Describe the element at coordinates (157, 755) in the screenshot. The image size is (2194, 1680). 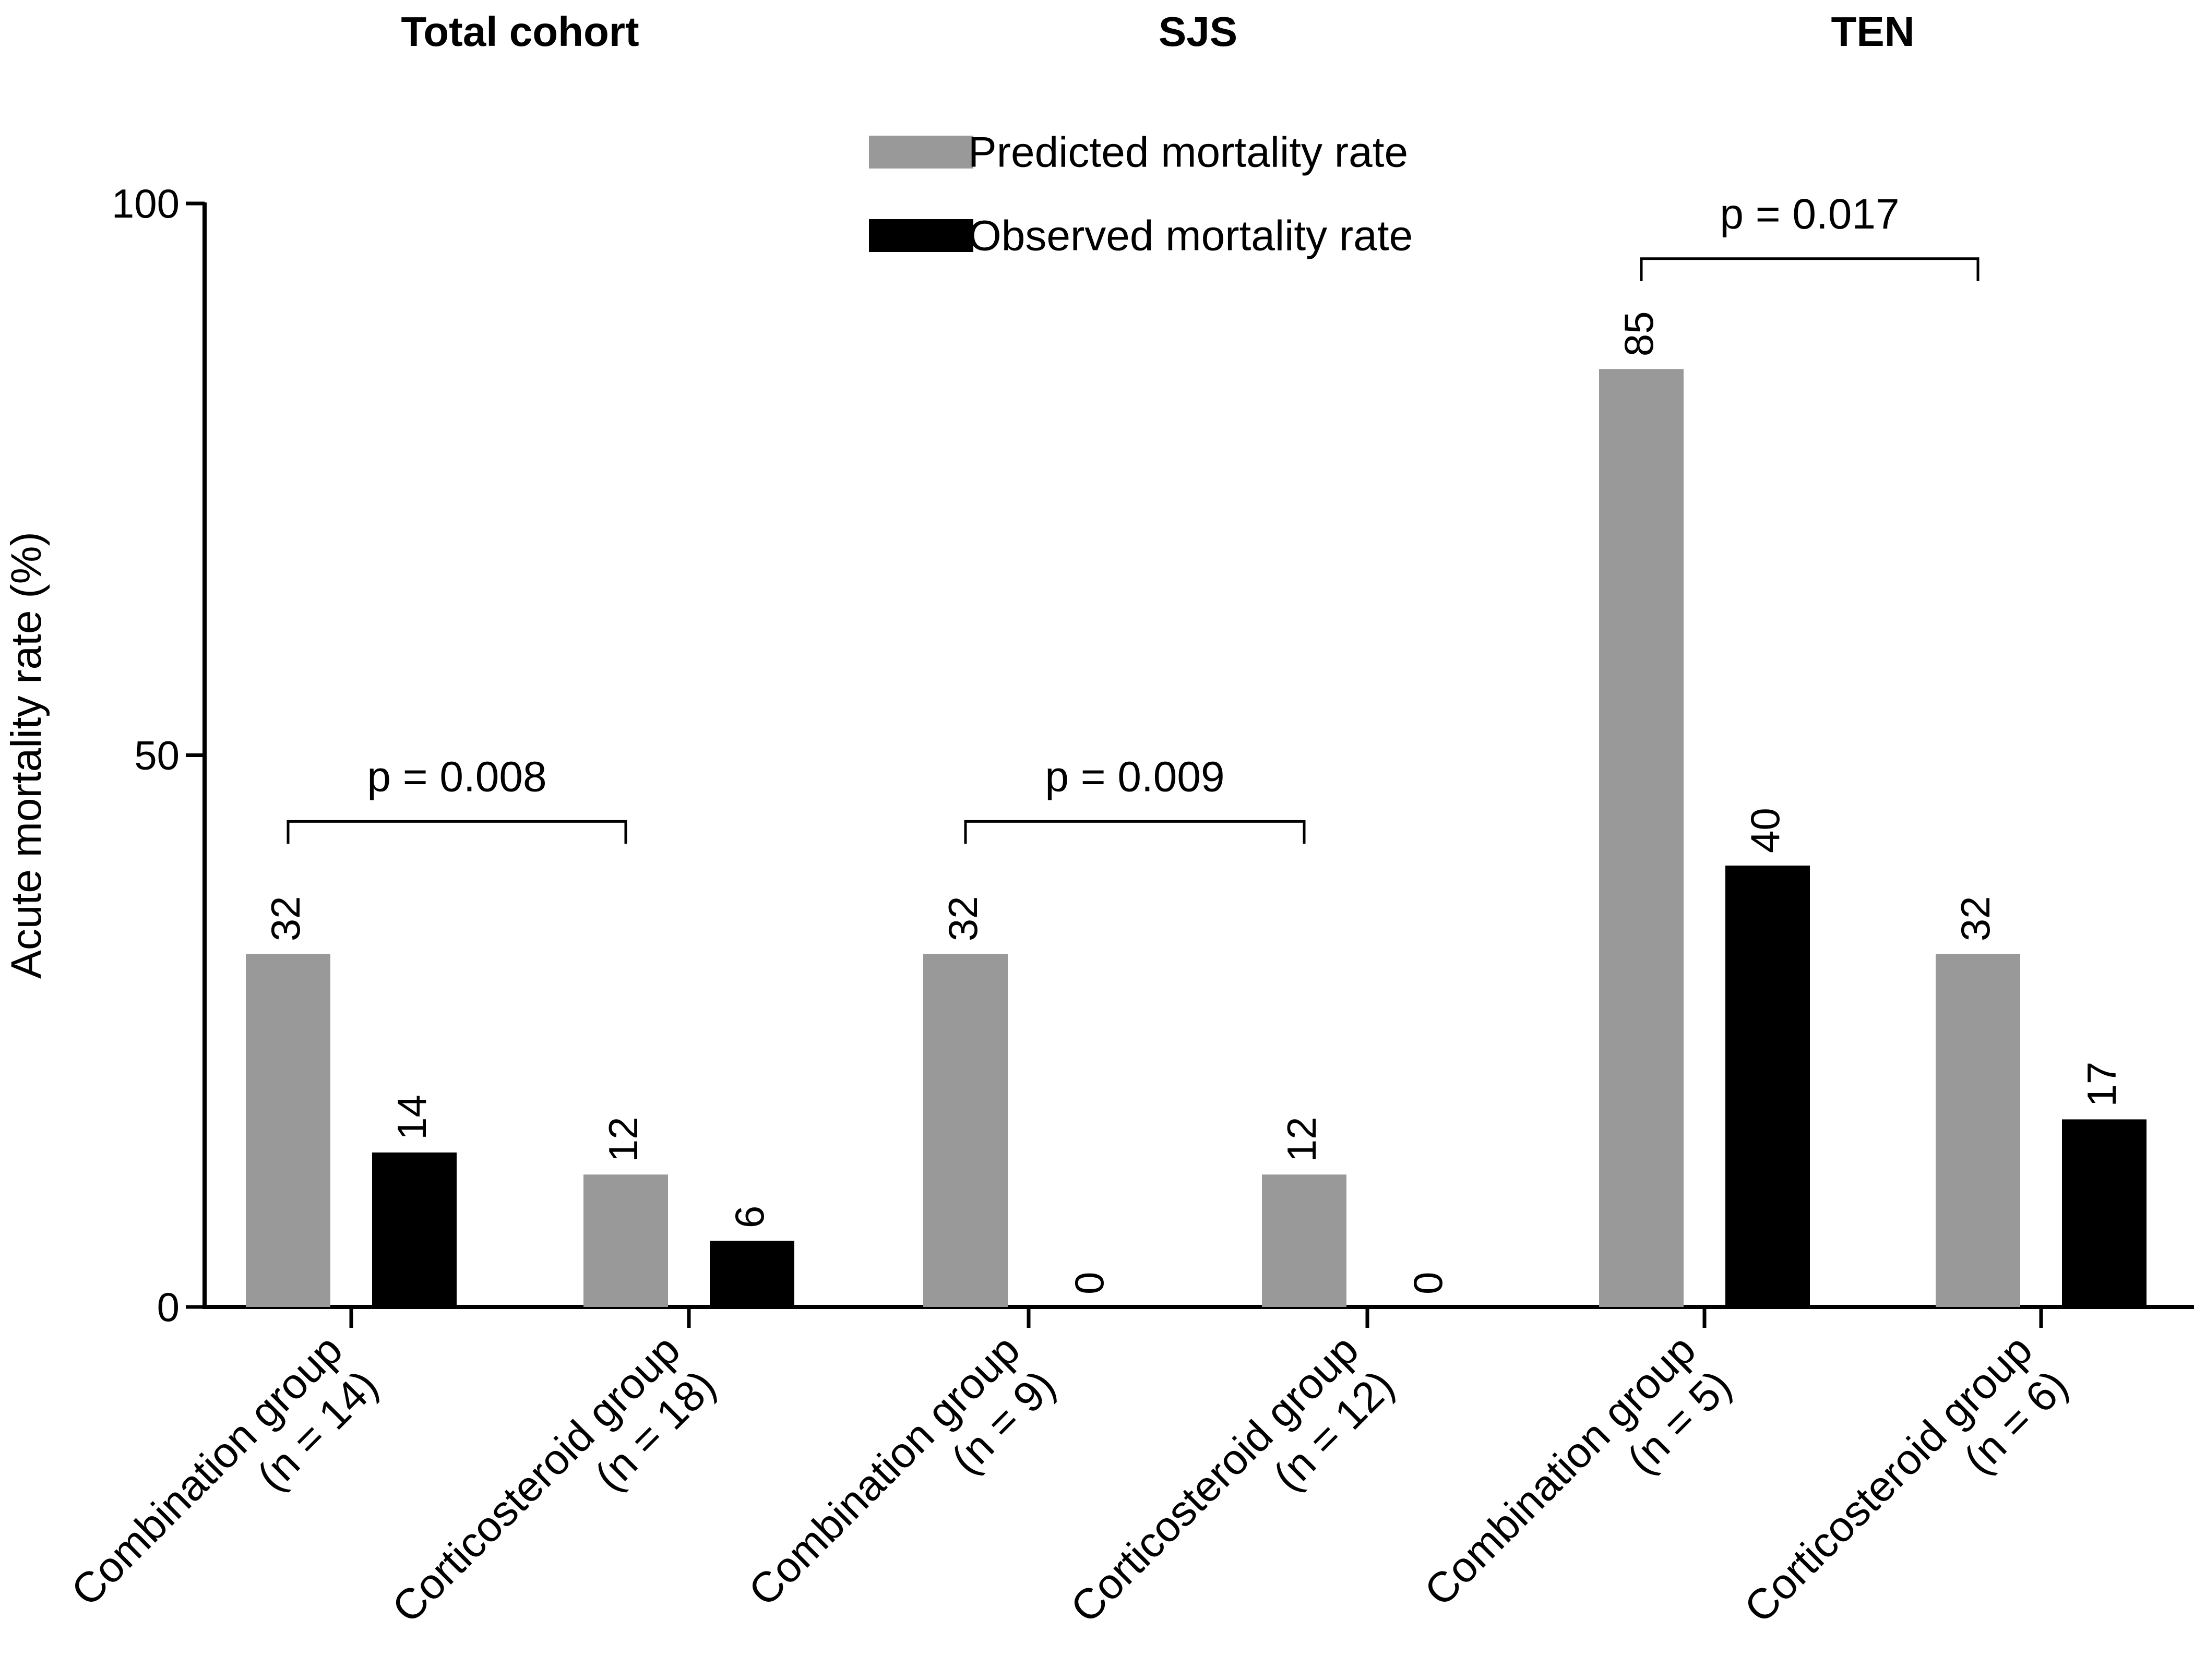
I see `y-tick-label: 50` at that location.